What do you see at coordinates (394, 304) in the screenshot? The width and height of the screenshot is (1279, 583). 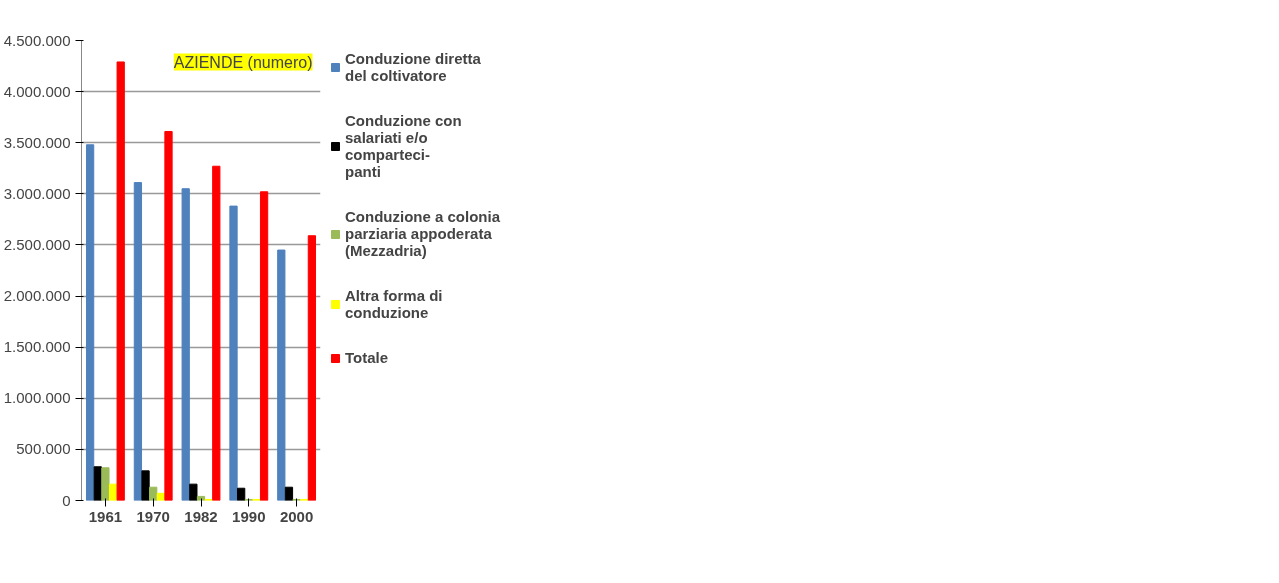 I see `legend-label: Altra forma di conduzione` at bounding box center [394, 304].